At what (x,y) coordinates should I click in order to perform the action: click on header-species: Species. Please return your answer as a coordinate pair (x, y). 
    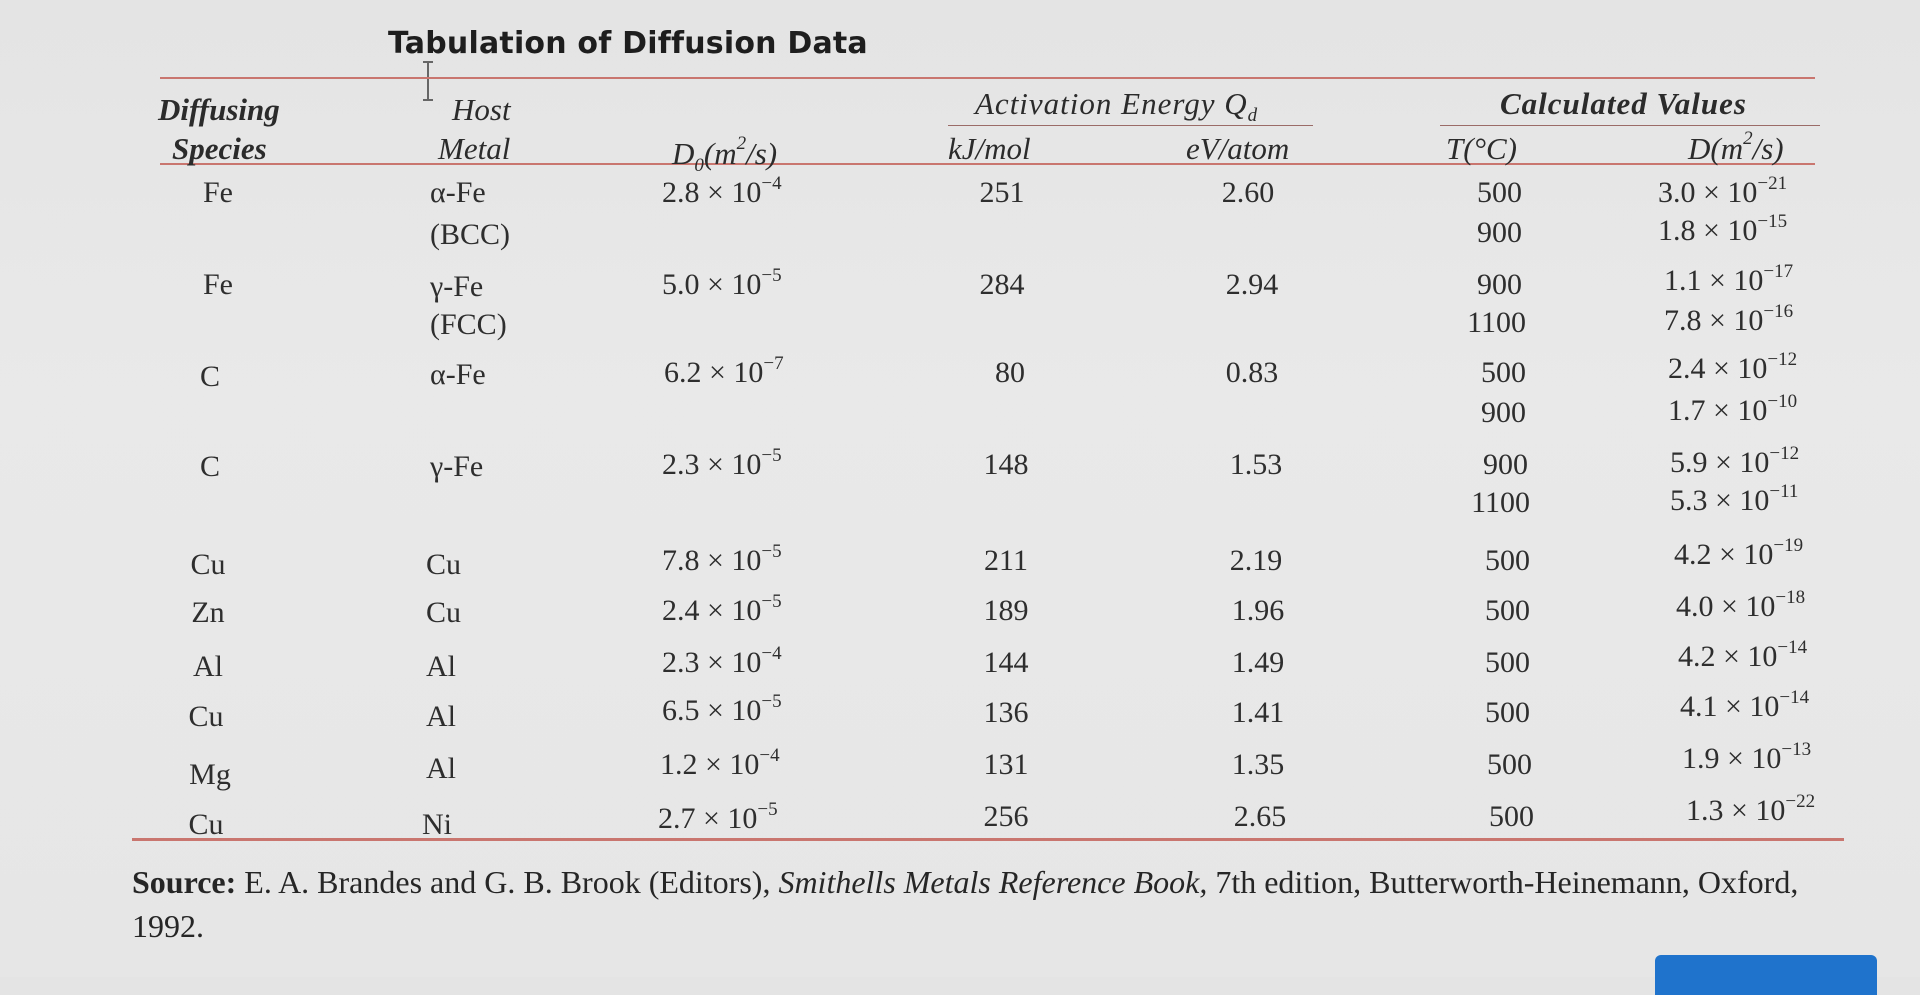
    Looking at the image, I should click on (219, 148).